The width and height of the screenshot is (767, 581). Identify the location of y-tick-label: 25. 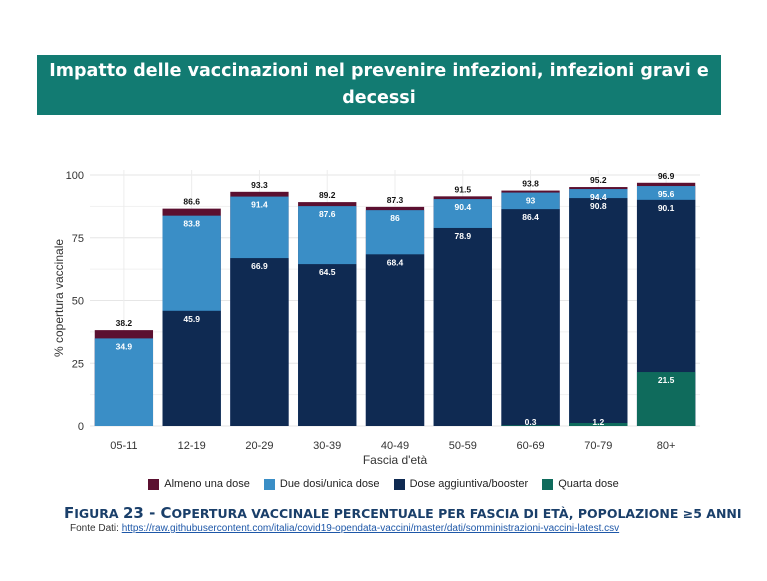
(78, 364).